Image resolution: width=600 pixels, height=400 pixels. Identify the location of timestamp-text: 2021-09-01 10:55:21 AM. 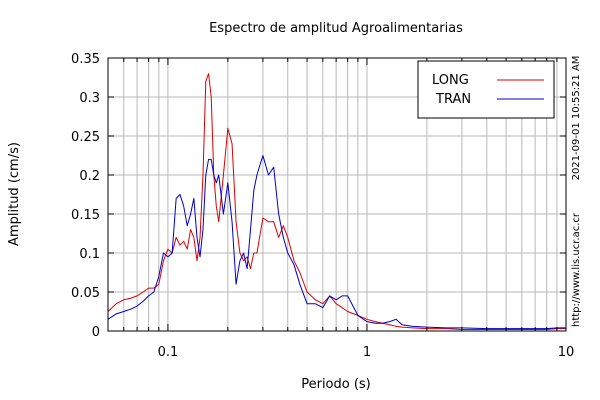
(576, 118).